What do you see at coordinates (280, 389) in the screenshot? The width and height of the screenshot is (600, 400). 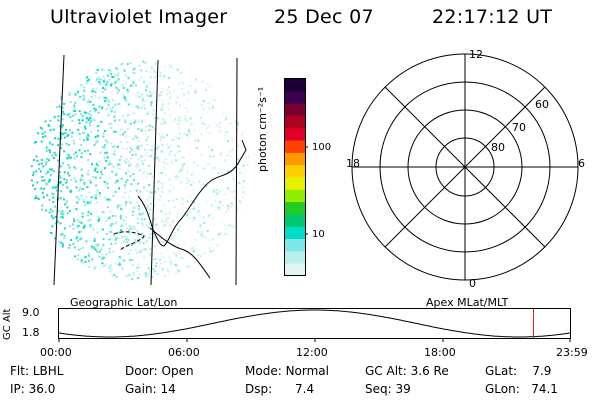 I see `info-dsp: Dsp: 7.4` at bounding box center [280, 389].